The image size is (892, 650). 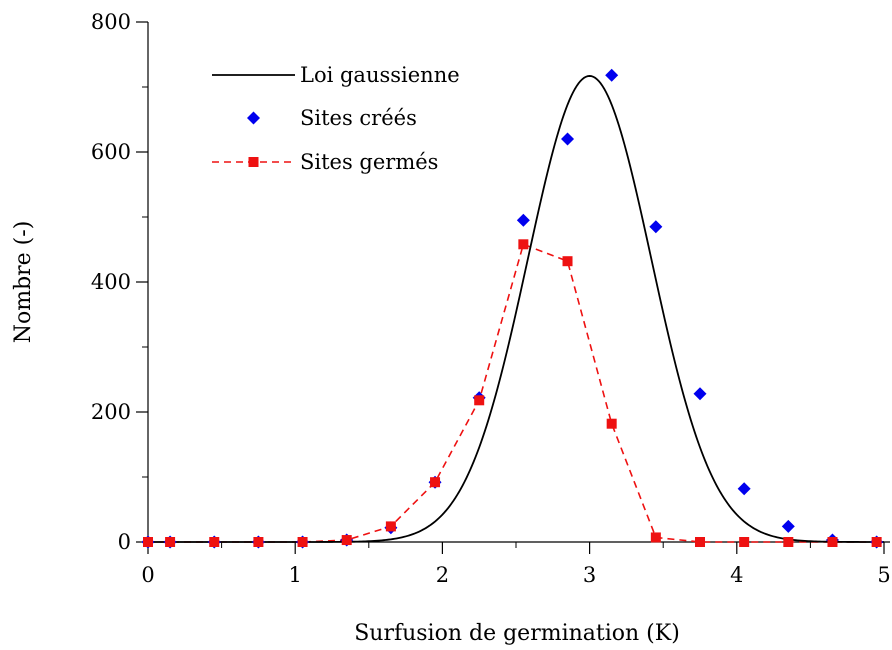 What do you see at coordinates (295, 575) in the screenshot?
I see `x-tick-label-1: 1` at bounding box center [295, 575].